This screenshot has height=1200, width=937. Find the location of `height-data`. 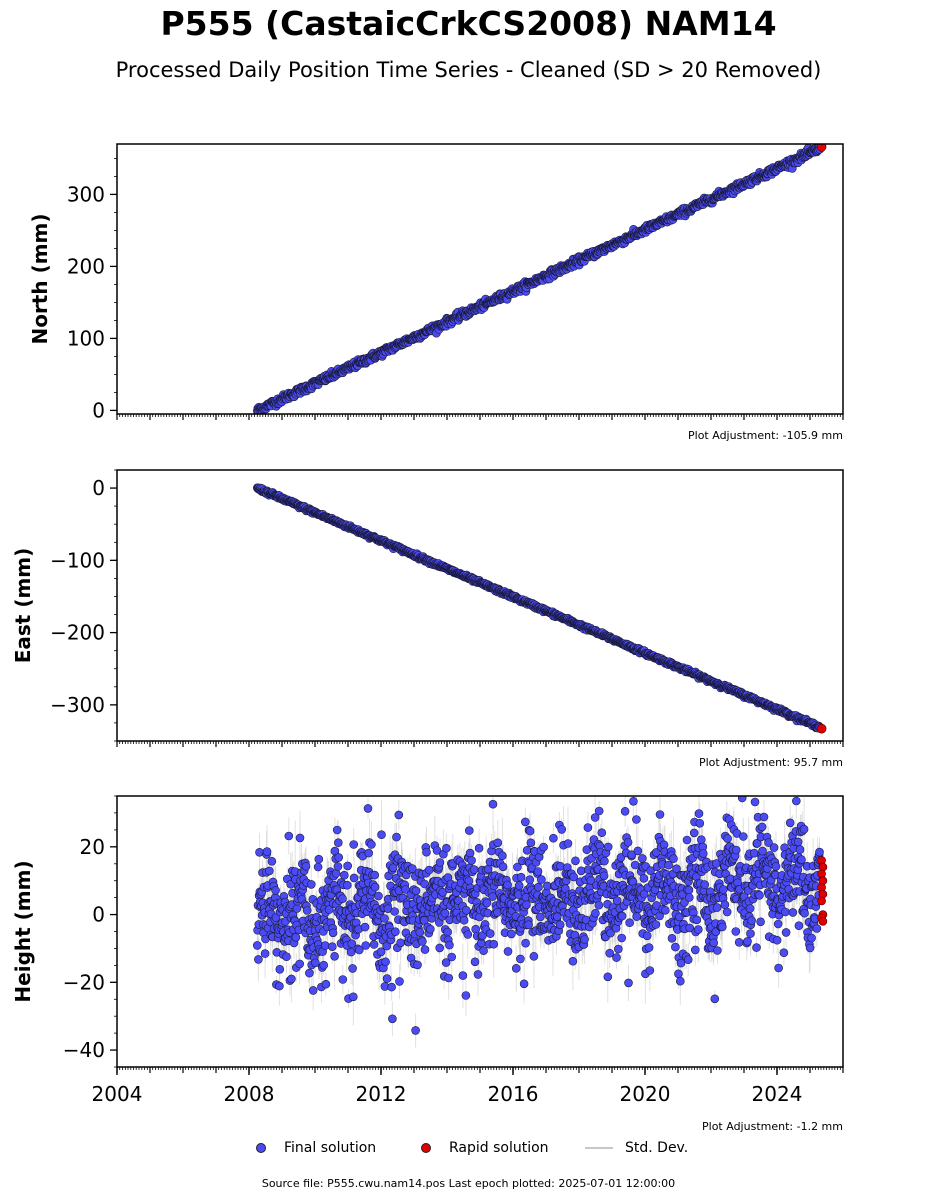

height-data is located at coordinates (540, 922).